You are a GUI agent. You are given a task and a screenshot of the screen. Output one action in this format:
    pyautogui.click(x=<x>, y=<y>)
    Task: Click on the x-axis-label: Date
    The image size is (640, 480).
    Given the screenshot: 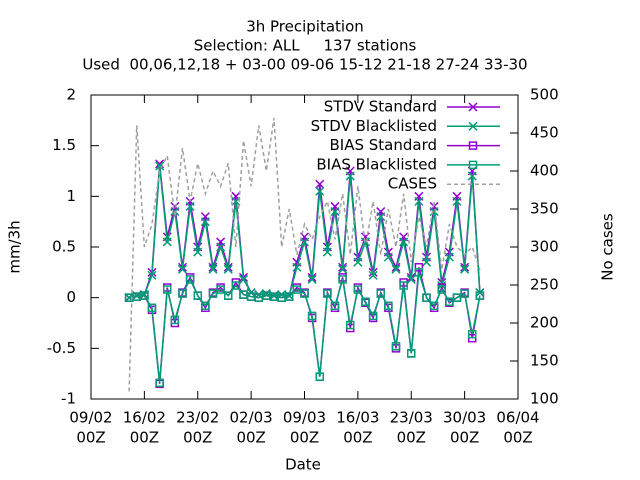 What is the action you would take?
    pyautogui.click(x=303, y=465)
    